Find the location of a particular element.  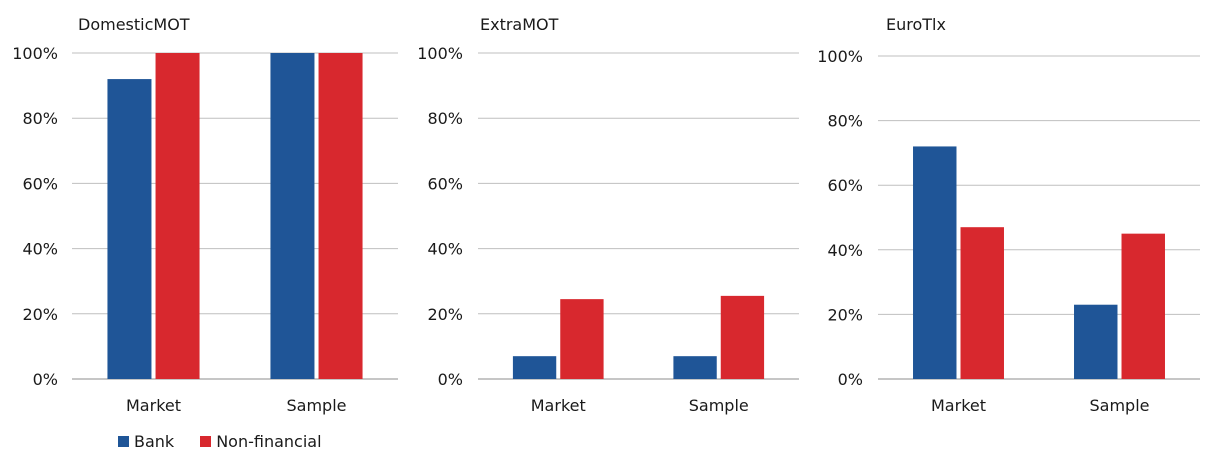

legend-swatch-nonfinancial is located at coordinates (206, 441).